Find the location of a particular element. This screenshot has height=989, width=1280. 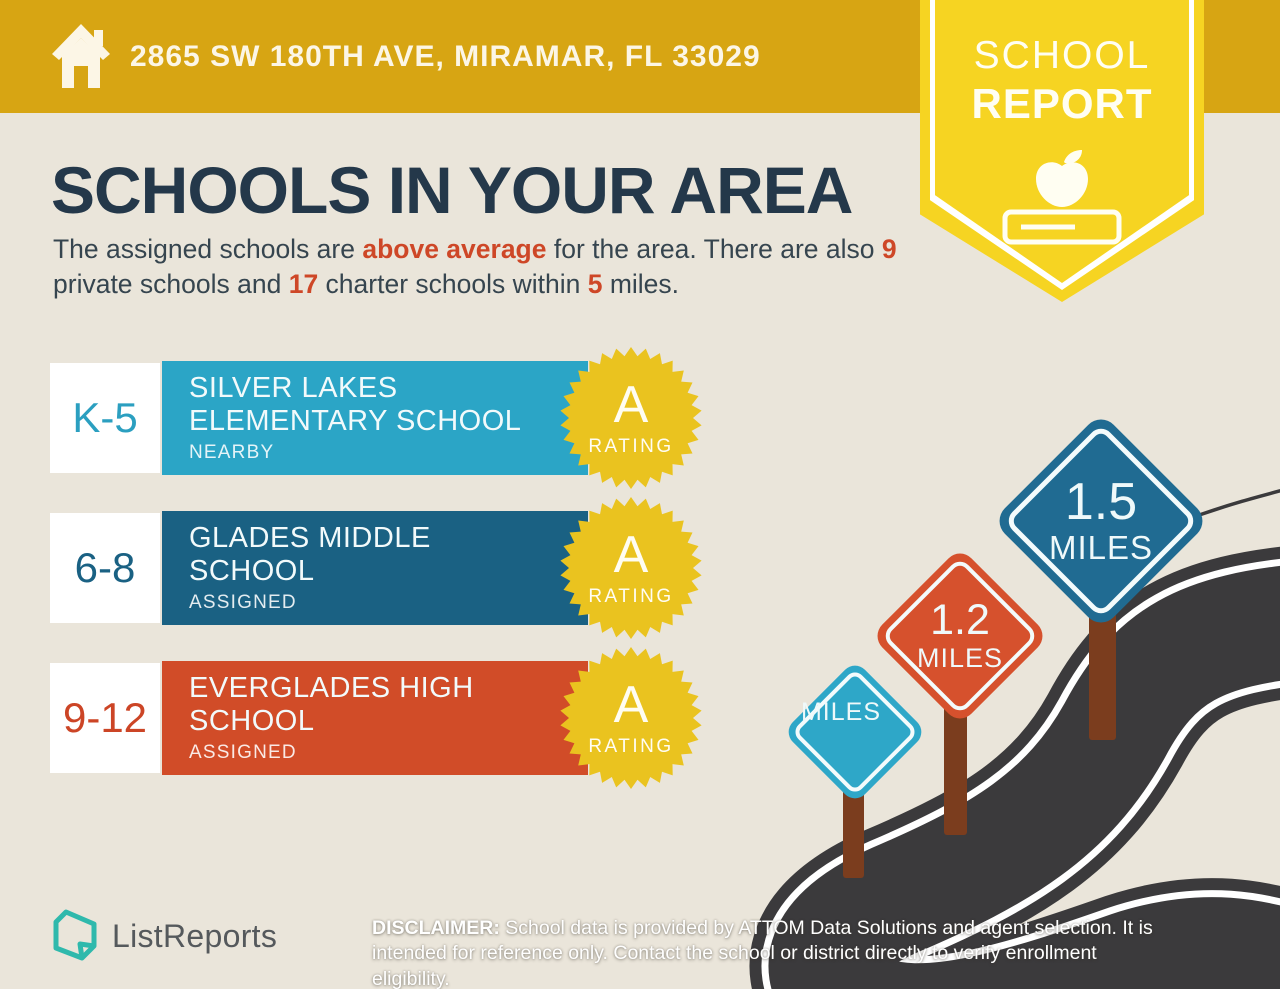

school-bar: GLADES MIDDLE SCHOOL ASSIGNED is located at coordinates (375, 568).